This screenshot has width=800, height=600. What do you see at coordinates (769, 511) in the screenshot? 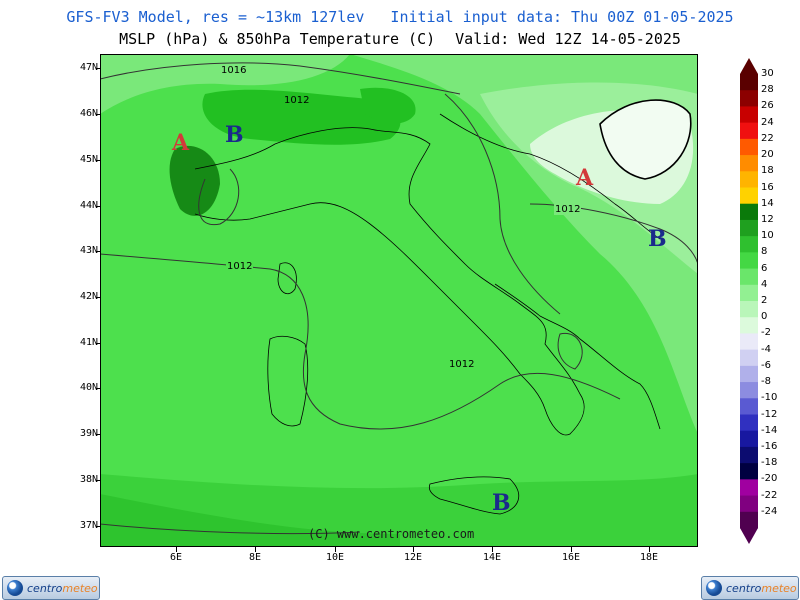
I see `legend-value-label: -24` at bounding box center [769, 511].